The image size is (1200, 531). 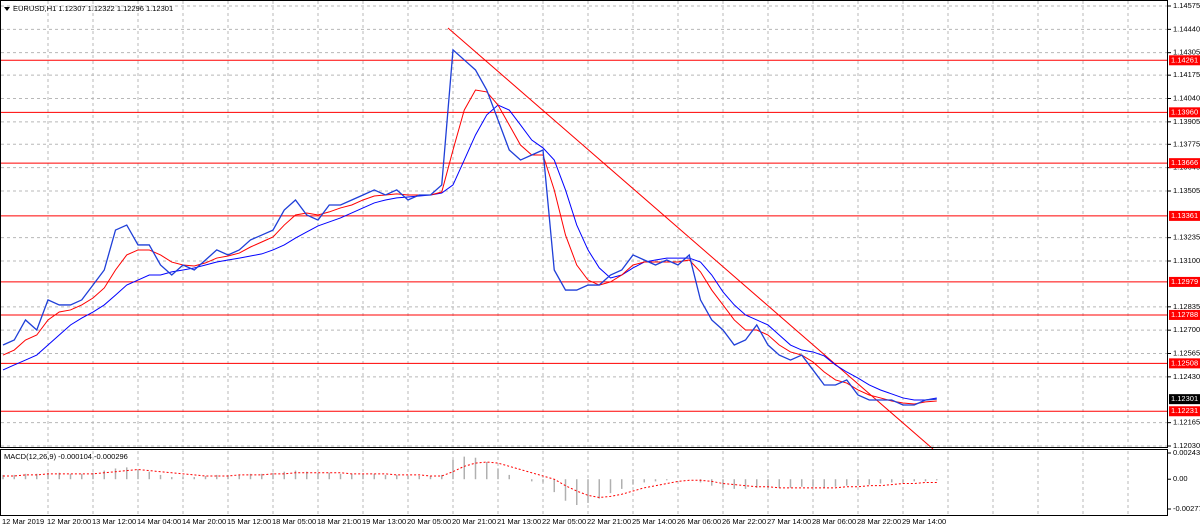 What do you see at coordinates (69, 521) in the screenshot?
I see `x-tick-label: 12 Mar 20:00` at bounding box center [69, 521].